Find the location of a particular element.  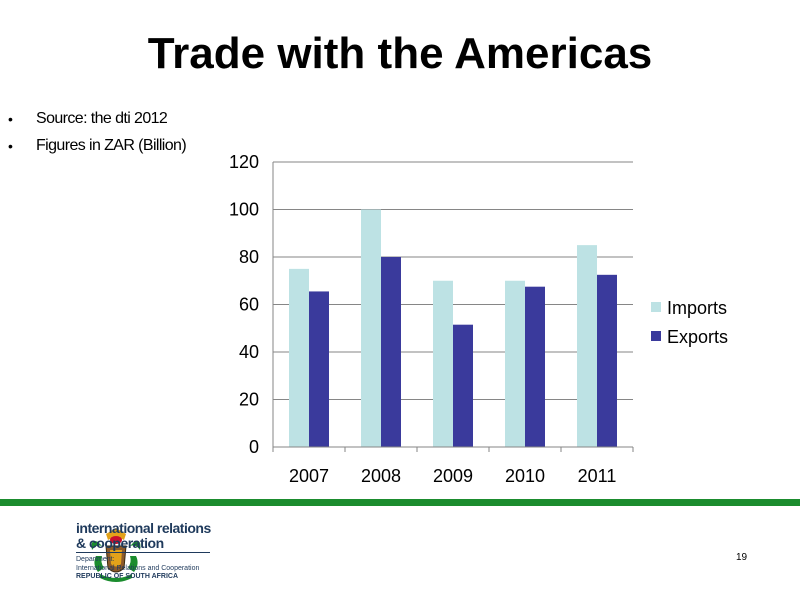

org-name: international relations & cooperation is located at coordinates (143, 536).